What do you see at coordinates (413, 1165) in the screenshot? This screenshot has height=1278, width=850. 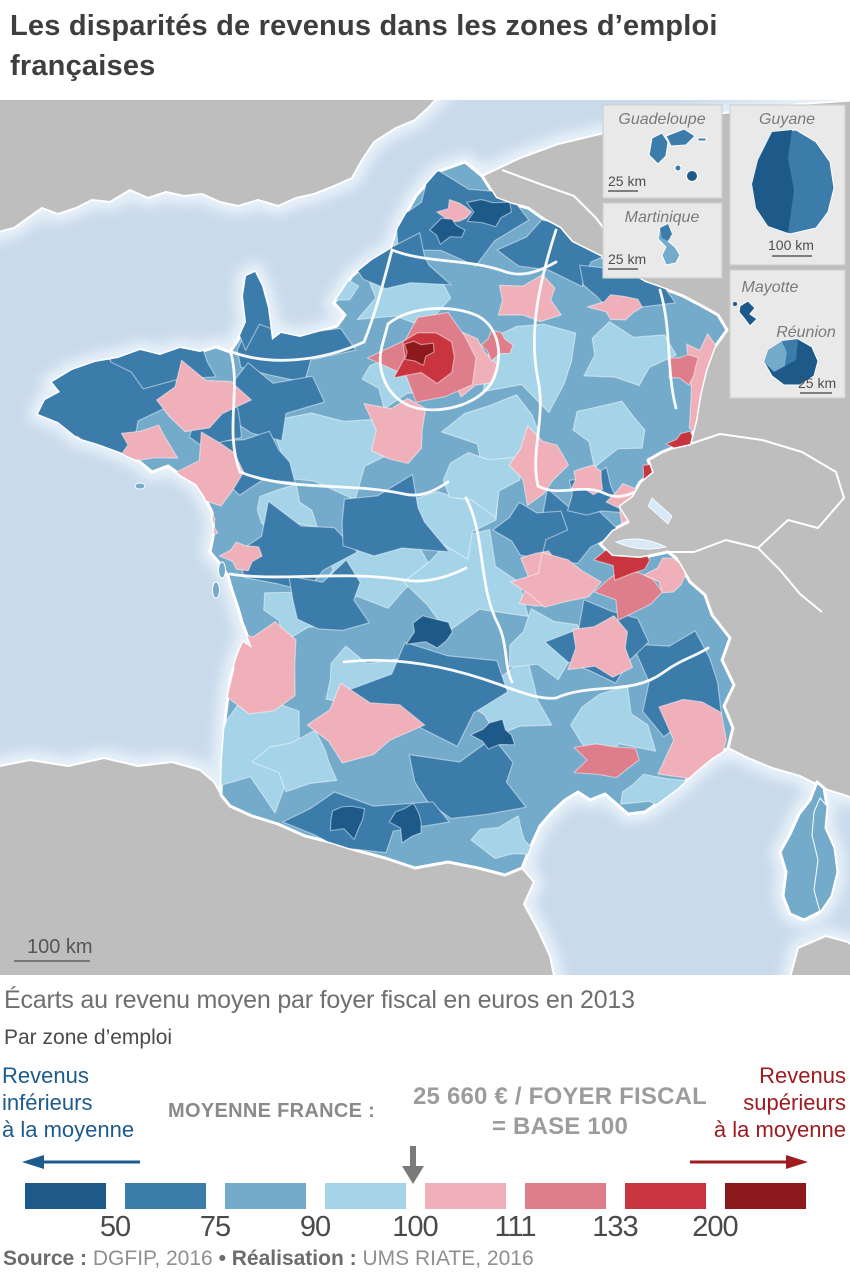 I see `down-arrow-icon` at bounding box center [413, 1165].